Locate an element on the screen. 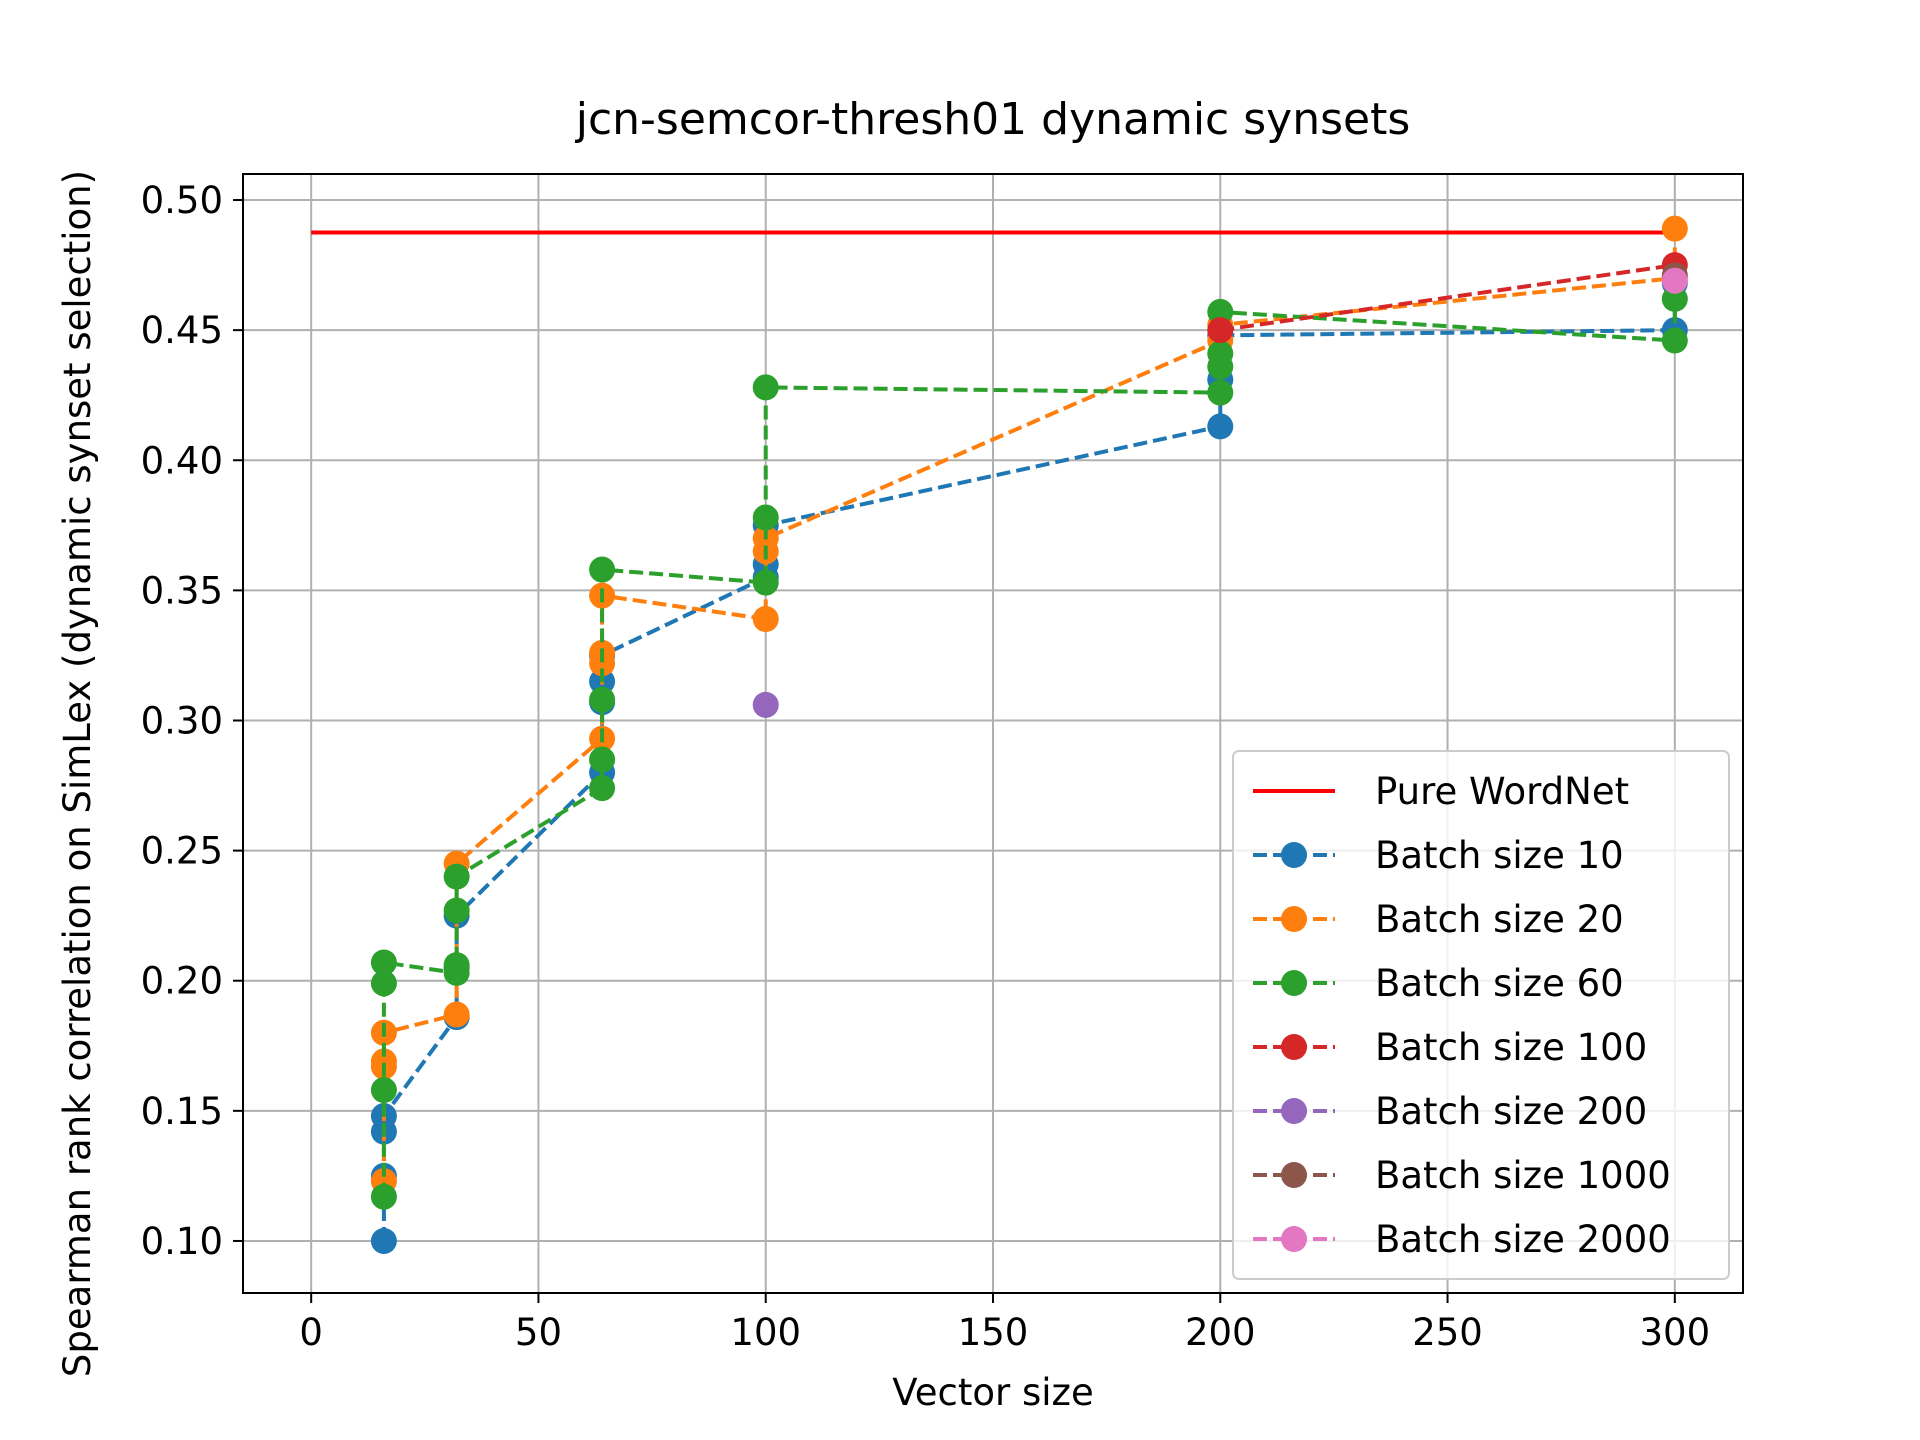 The height and width of the screenshot is (1440, 1920). y-tick-label: 0.35 is located at coordinates (182, 590).